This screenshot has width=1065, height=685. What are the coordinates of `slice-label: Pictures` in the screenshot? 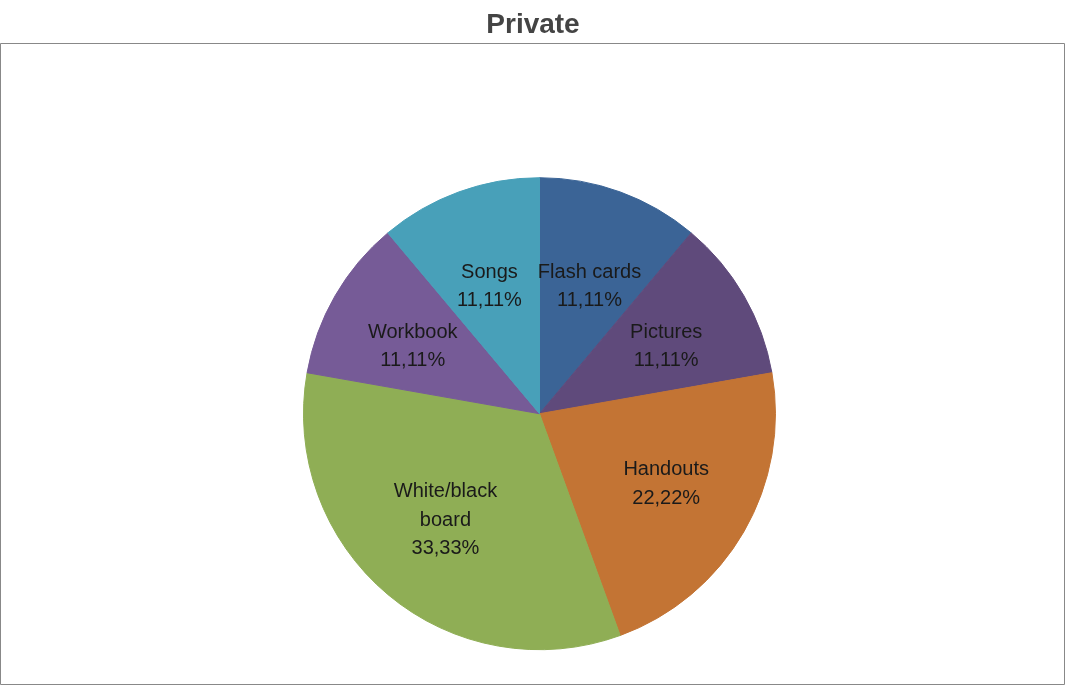 It's located at (666, 330).